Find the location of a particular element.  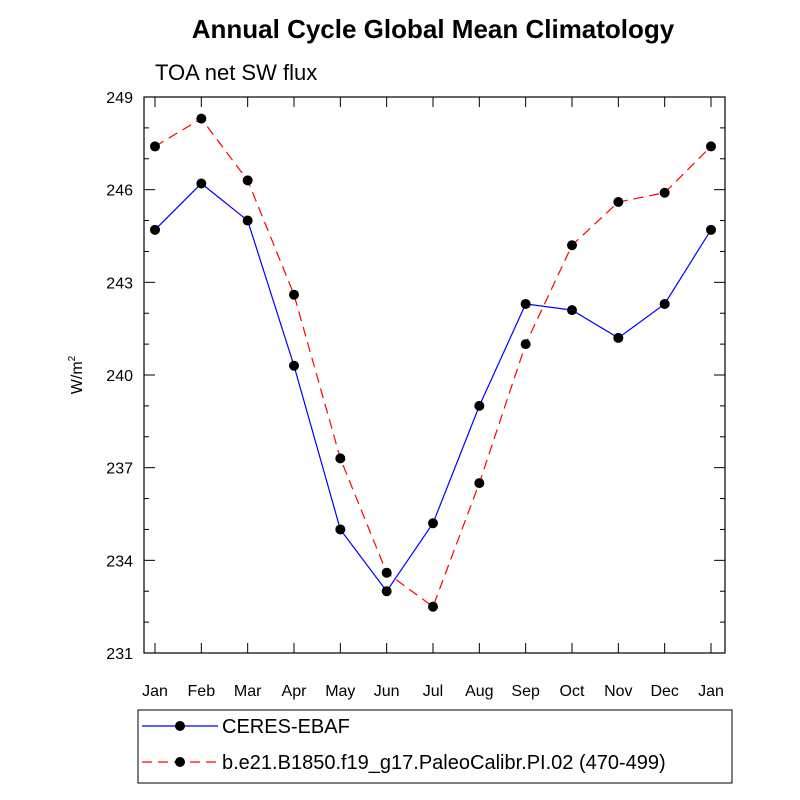

y-tick-label: 234 is located at coordinates (119, 561).